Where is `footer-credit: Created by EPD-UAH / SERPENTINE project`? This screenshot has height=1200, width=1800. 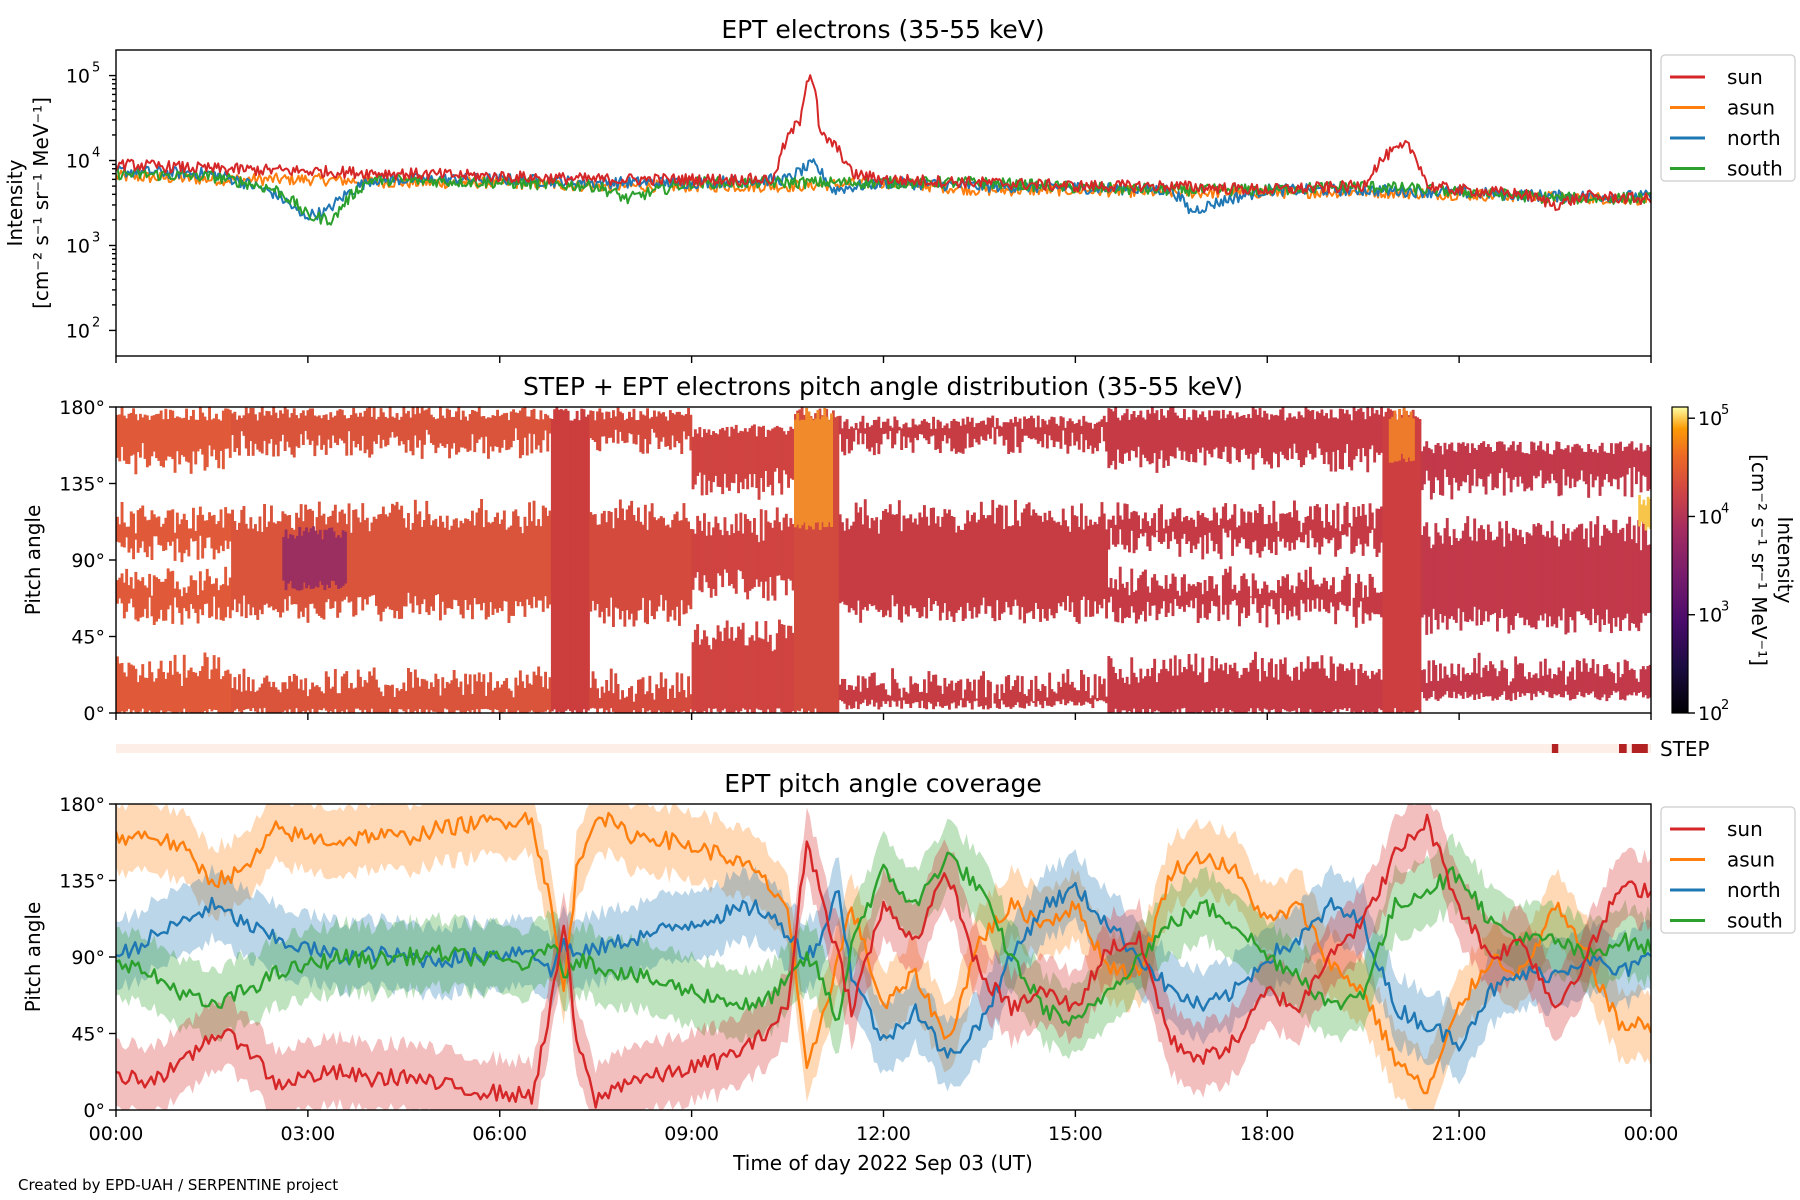 footer-credit: Created by EPD-UAH / SERPENTINE project is located at coordinates (178, 1185).